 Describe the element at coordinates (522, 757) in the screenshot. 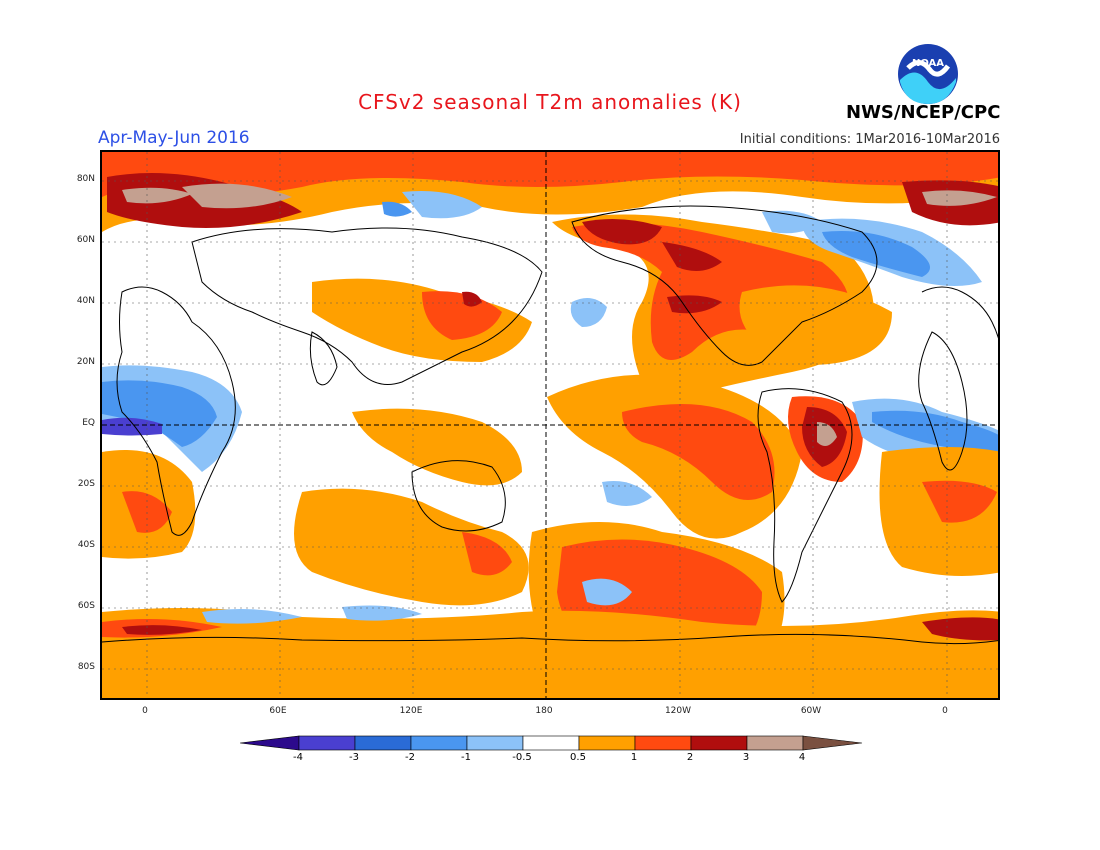

I see `legend-label: -0.5` at that location.